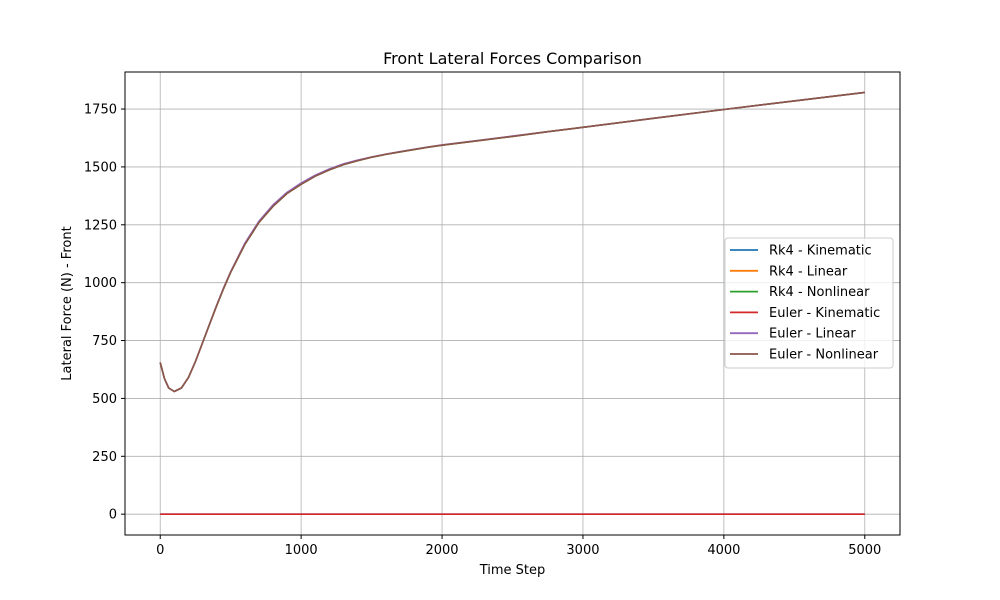  Describe the element at coordinates (582, 550) in the screenshot. I see `x-tick-label: 3000` at that location.